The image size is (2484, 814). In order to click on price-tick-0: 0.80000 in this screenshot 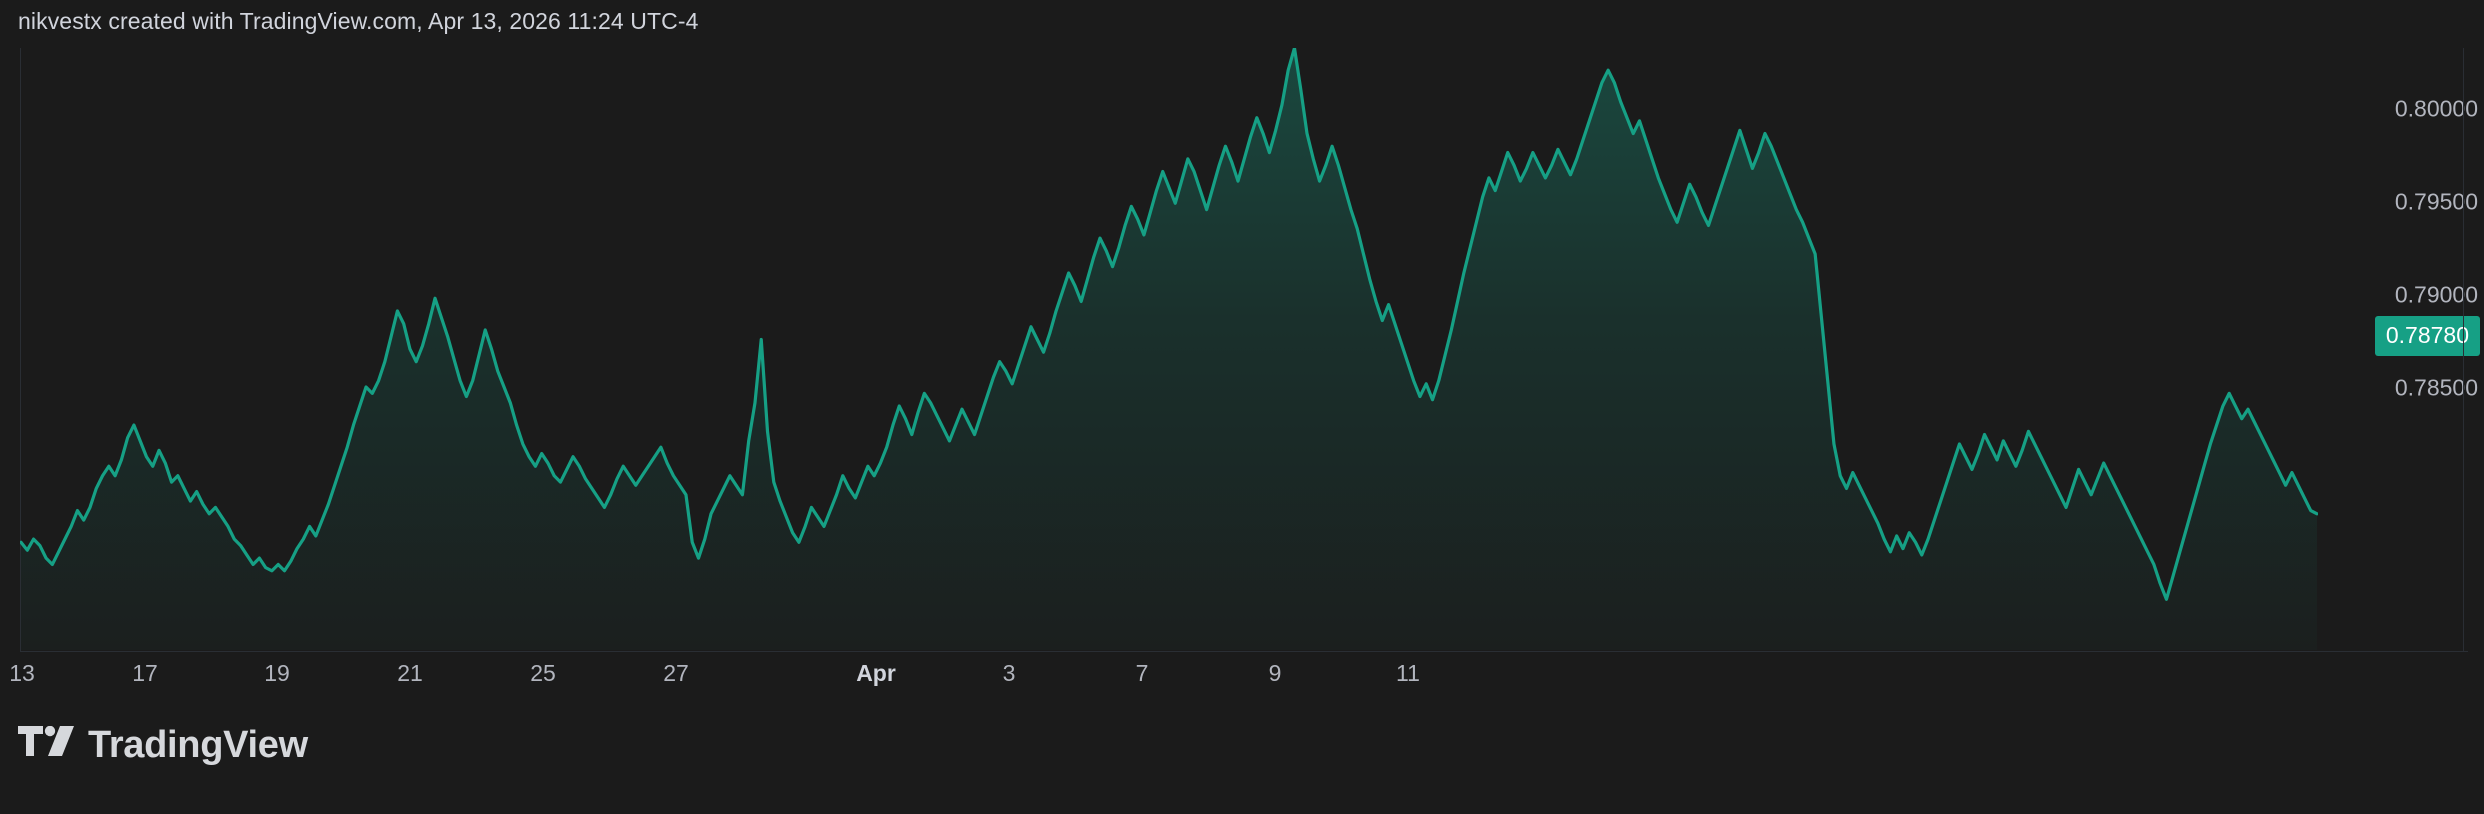, I will do `click(2436, 108)`.